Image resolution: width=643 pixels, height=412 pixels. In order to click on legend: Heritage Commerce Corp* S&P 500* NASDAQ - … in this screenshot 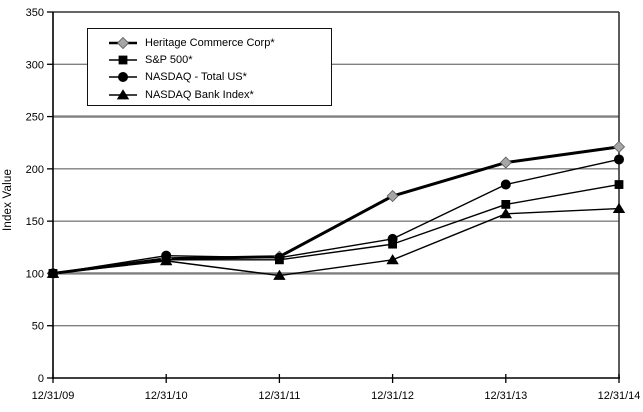, I will do `click(209, 67)`.